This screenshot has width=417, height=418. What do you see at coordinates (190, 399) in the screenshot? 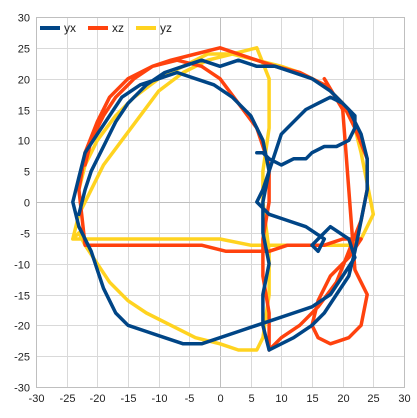
I see `x-tick-label: -5` at bounding box center [190, 399].